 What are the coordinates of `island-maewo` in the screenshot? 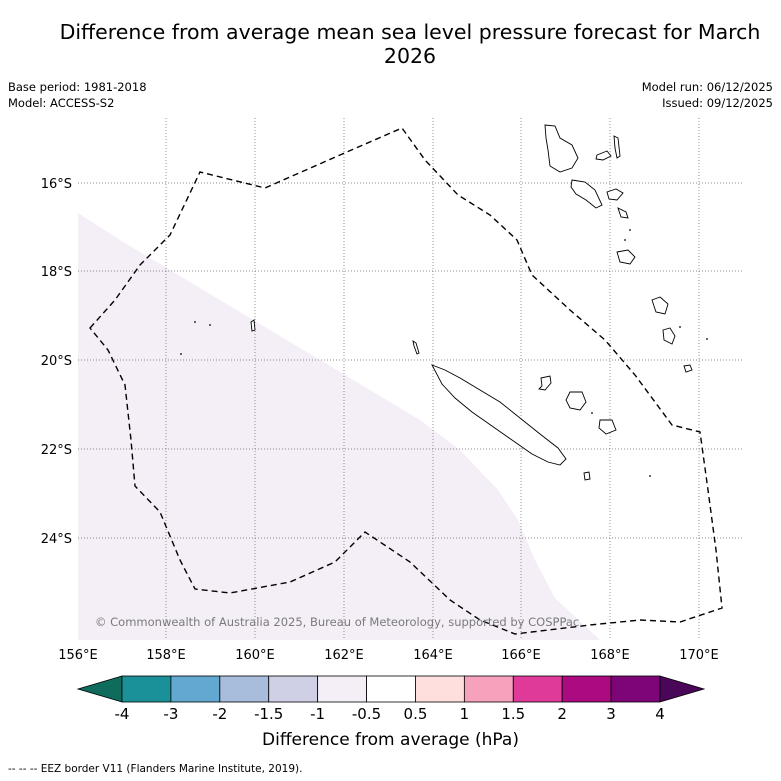 It's located at (617, 147).